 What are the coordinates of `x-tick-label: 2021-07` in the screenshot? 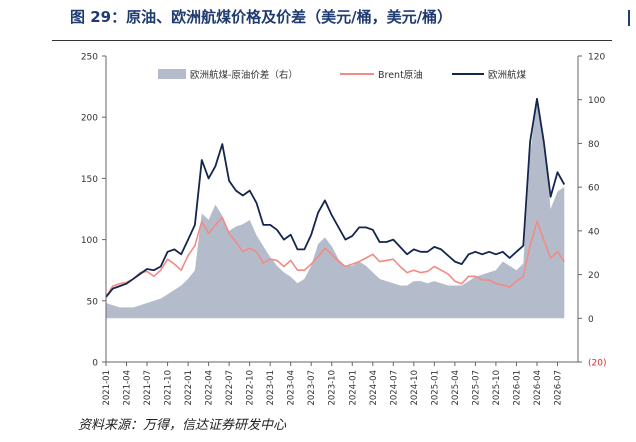 It's located at (148, 388).